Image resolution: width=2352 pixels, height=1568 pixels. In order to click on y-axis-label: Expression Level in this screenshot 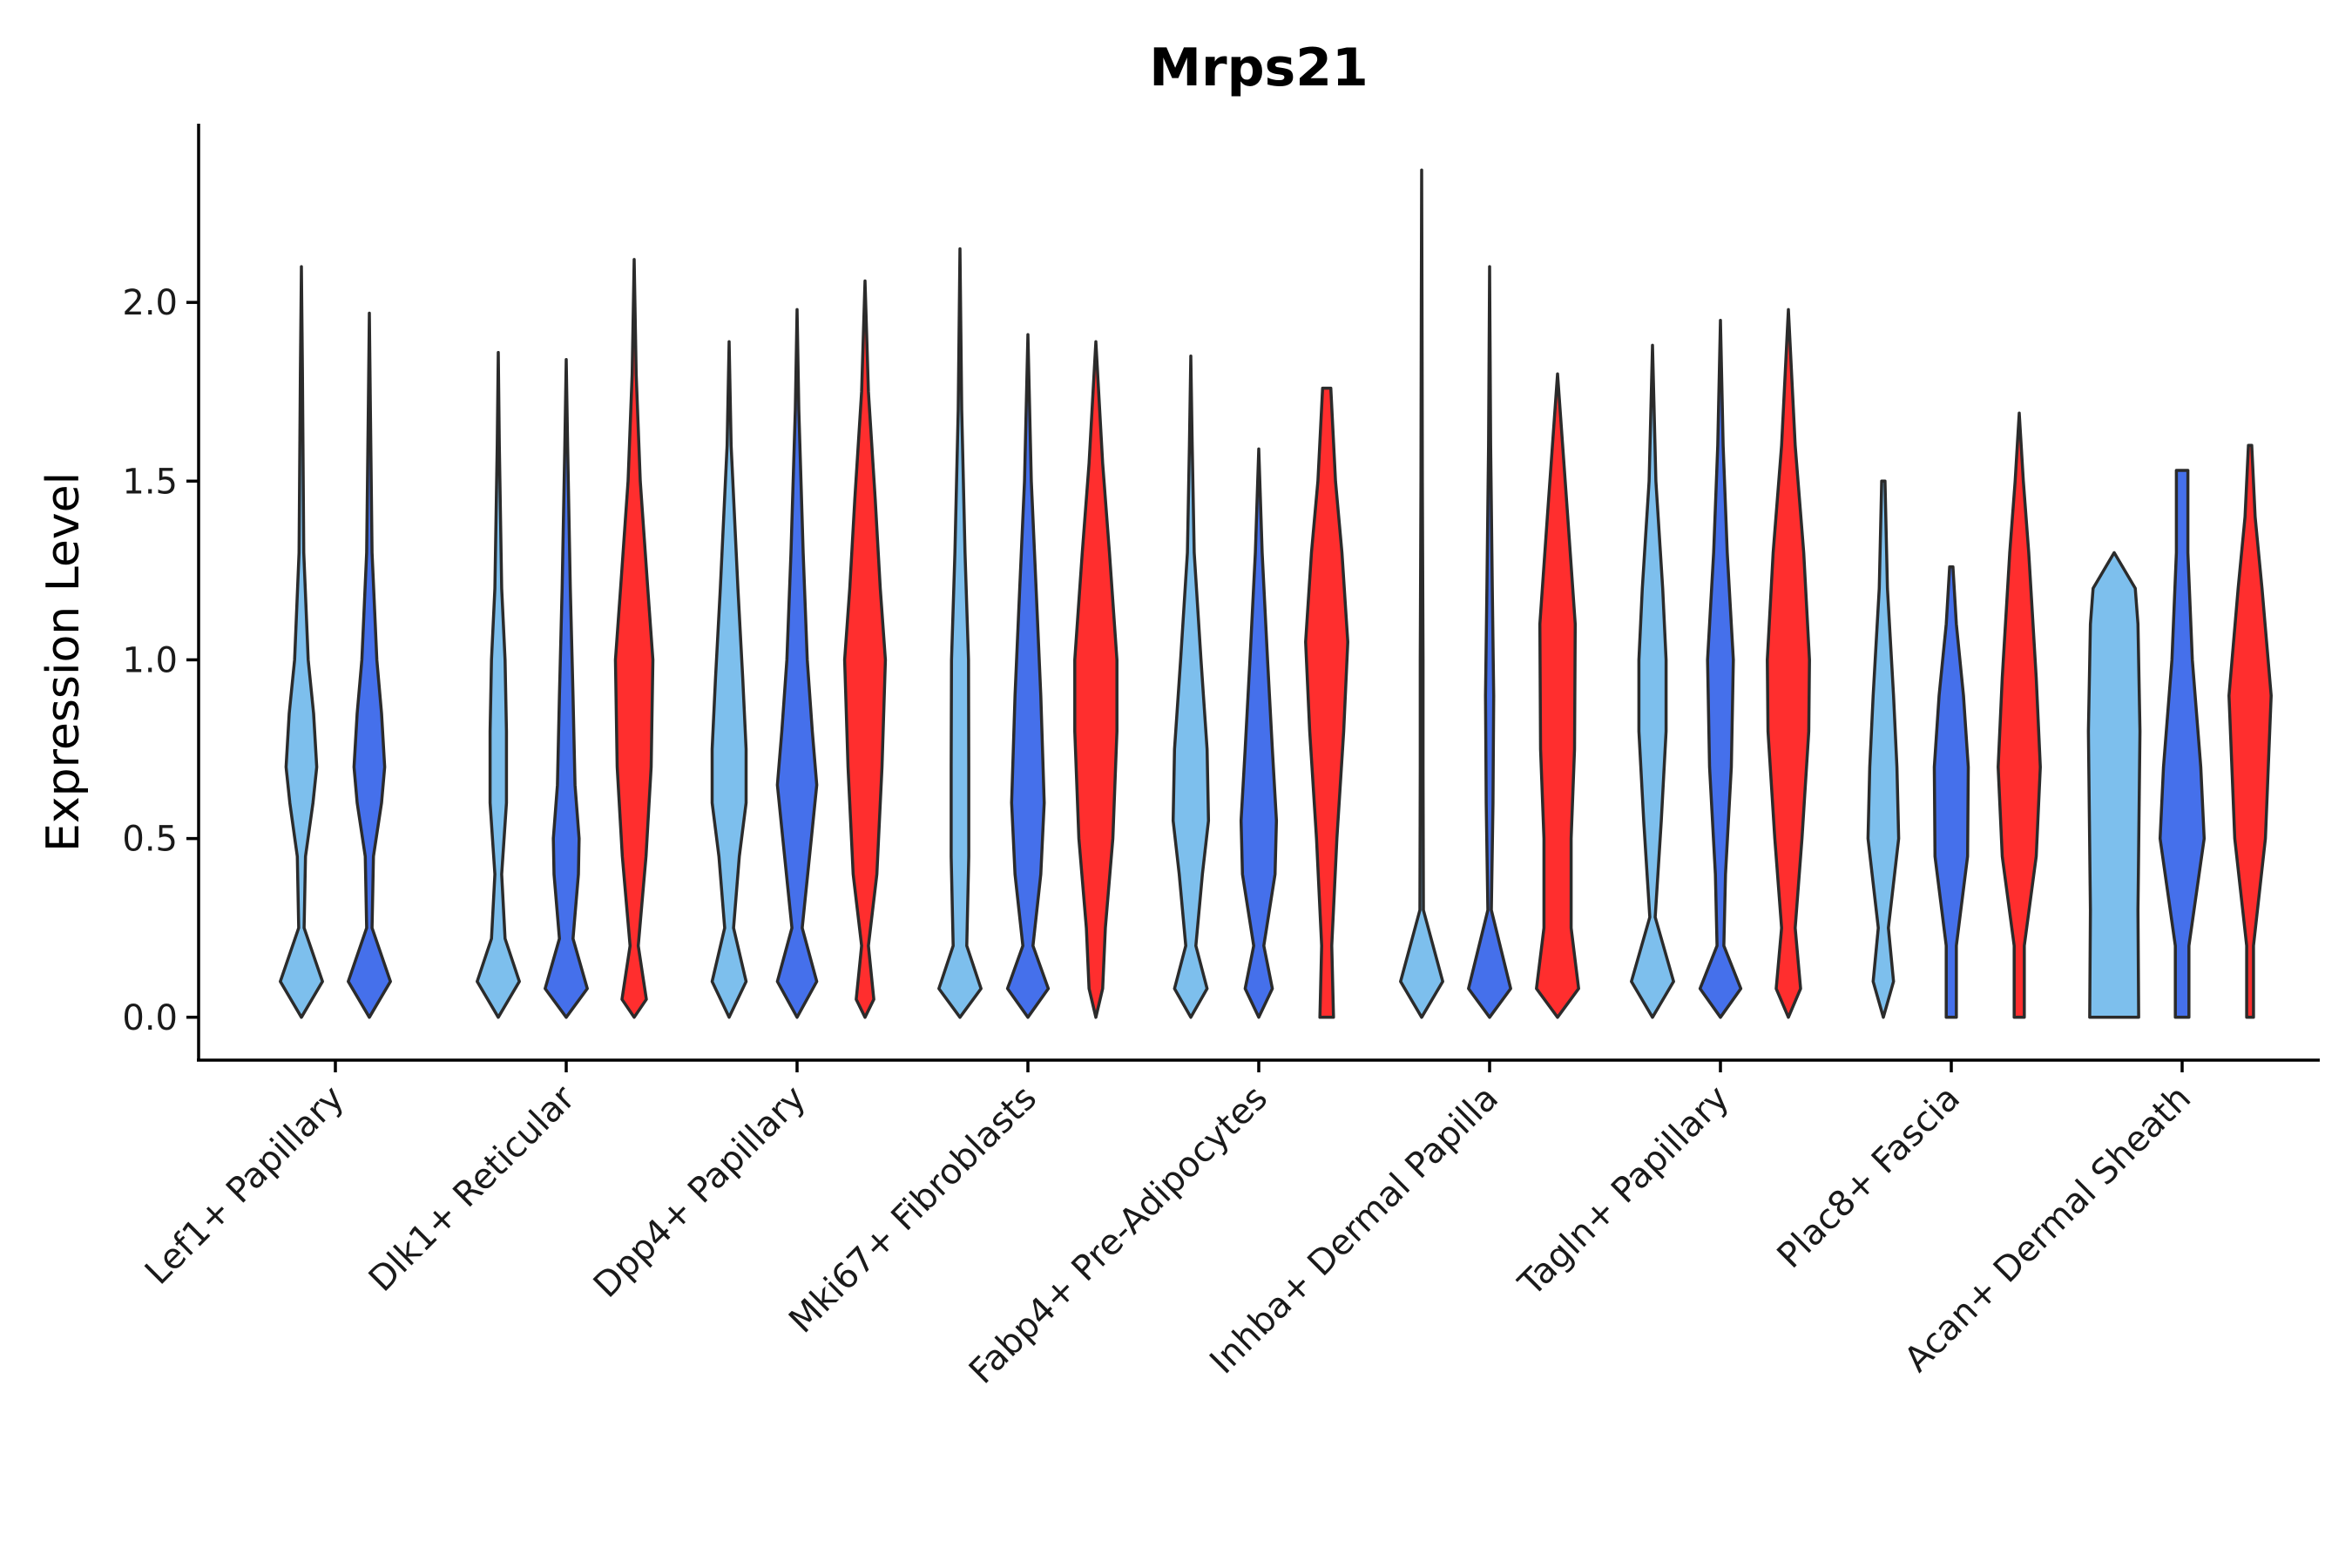, I will do `click(64, 662)`.